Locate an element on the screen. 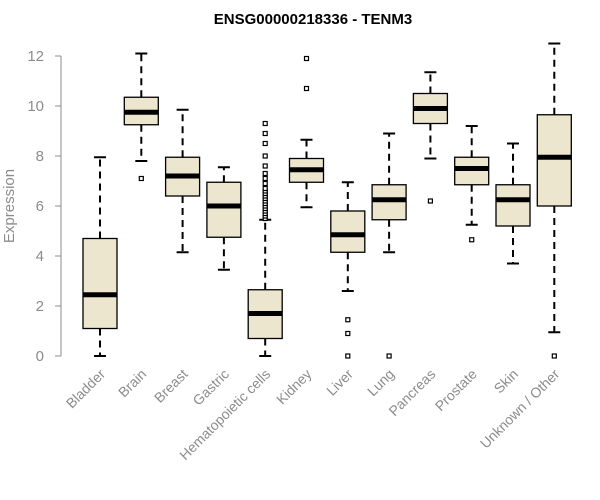 This screenshot has height=500, width=600. y-tick-label: 0 is located at coordinates (40, 356).